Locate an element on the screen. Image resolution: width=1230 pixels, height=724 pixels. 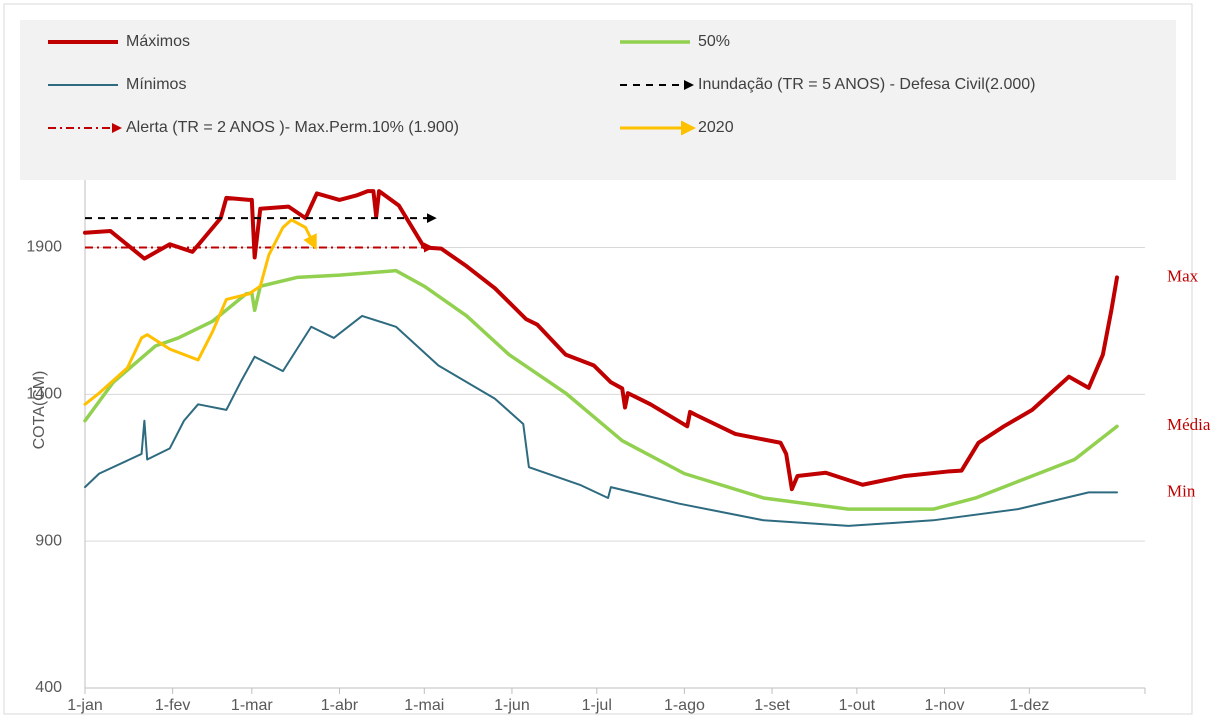
legend-label: 2020 is located at coordinates (716, 127).